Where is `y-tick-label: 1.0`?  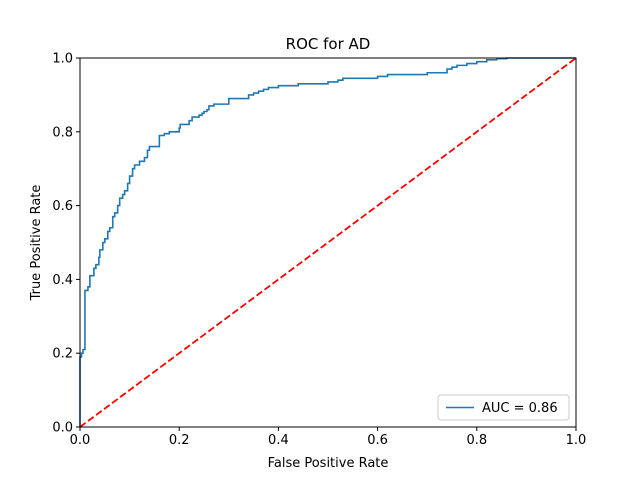
y-tick-label: 1.0 is located at coordinates (62, 59).